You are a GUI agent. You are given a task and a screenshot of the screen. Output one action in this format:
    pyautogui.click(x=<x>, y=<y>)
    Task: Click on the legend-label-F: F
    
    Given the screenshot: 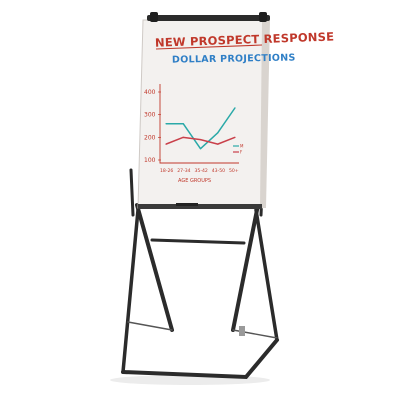 What is the action you would take?
    pyautogui.click(x=241, y=152)
    